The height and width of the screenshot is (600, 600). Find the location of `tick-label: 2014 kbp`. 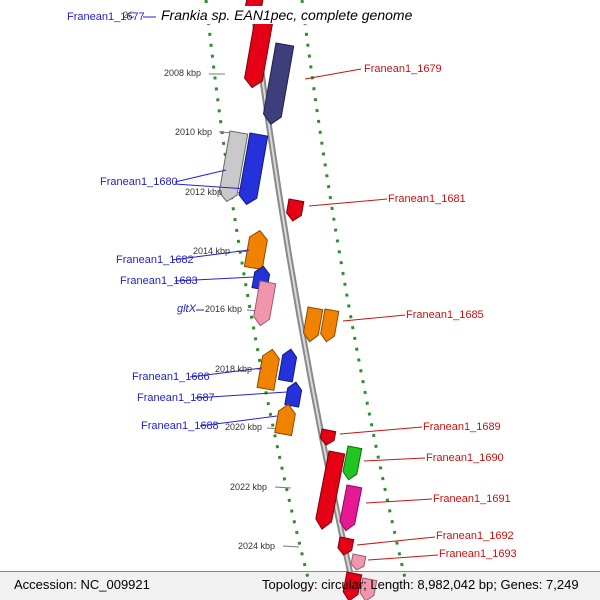

tick-label: 2014 kbp is located at coordinates (212, 251).